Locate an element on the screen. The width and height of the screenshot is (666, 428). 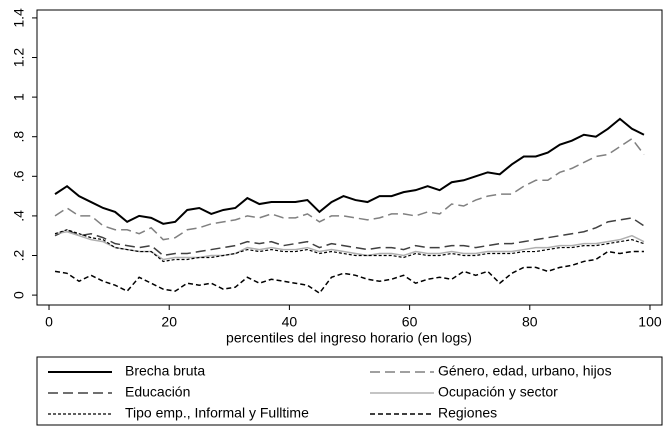
legend-label: Educación is located at coordinates (157, 392).